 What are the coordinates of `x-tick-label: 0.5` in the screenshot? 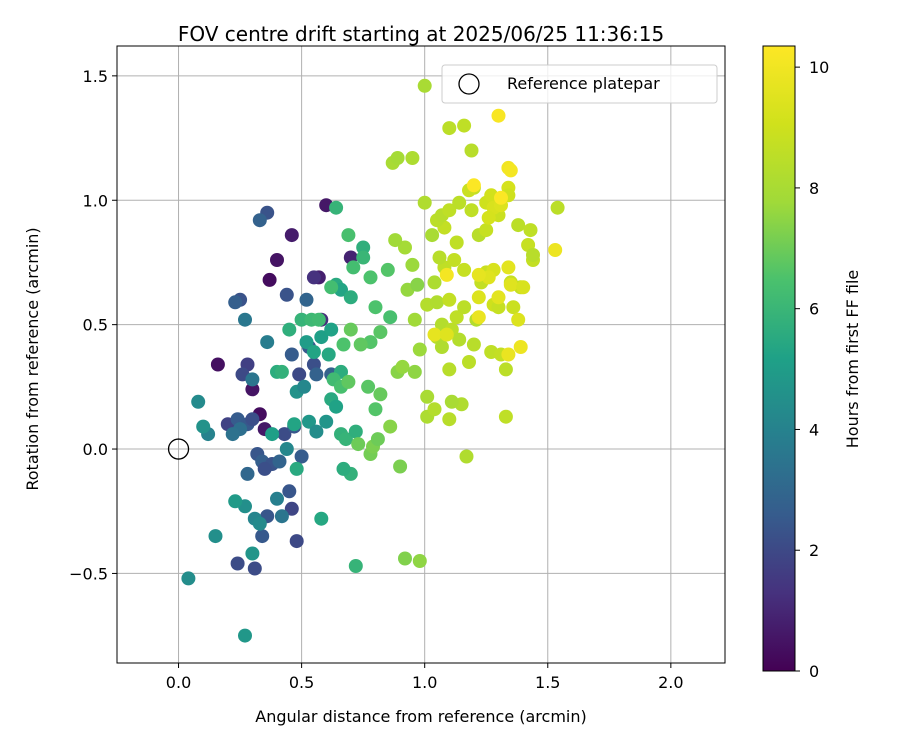 It's located at (301, 682).